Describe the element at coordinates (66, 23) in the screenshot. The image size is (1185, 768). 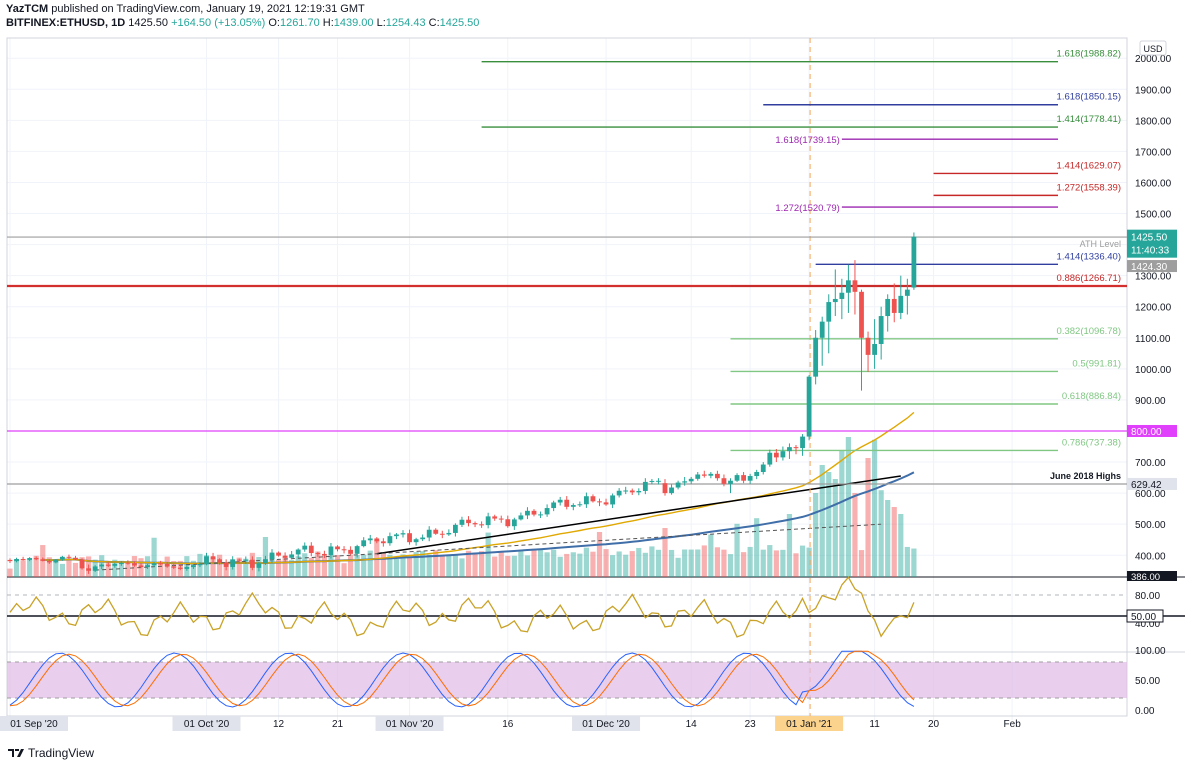
I see `symbol-name: BITFINEX:ETHUSD, 1D` at that location.